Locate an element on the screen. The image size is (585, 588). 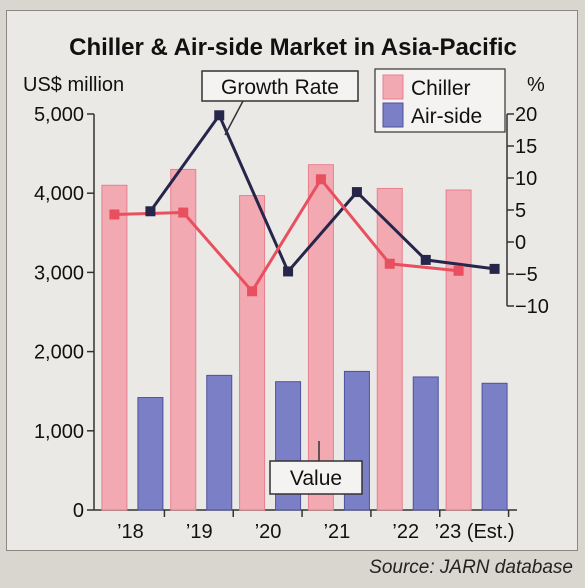
y2-tick-label: 20 is located at coordinates (526, 115).